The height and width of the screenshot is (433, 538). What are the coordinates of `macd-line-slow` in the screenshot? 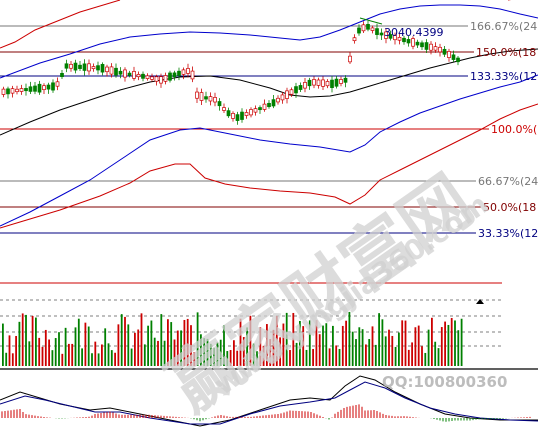 It's located at (269, 403).